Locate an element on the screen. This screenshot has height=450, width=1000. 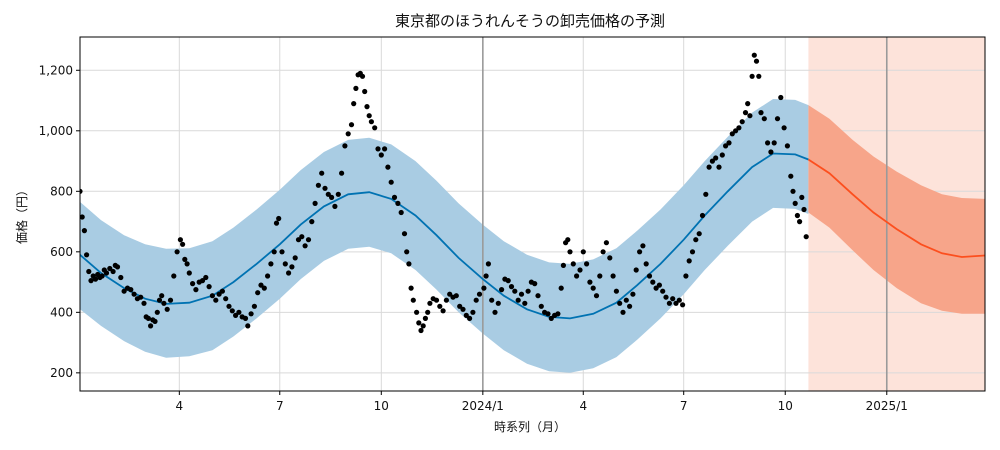
y-tick-label: 600 is located at coordinates (61, 252).